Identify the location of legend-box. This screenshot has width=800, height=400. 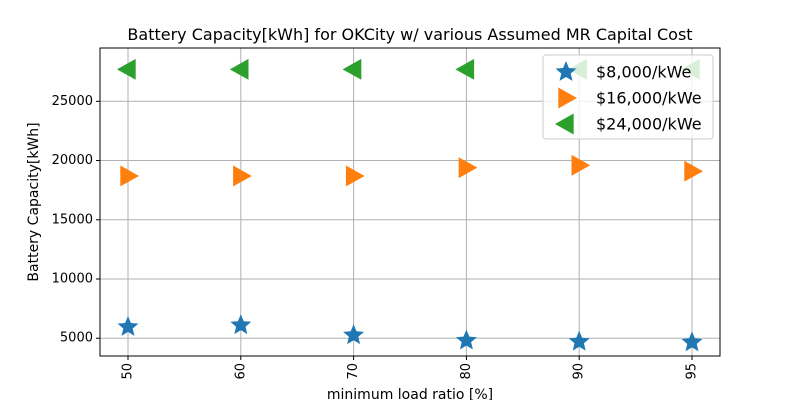
(628, 97).